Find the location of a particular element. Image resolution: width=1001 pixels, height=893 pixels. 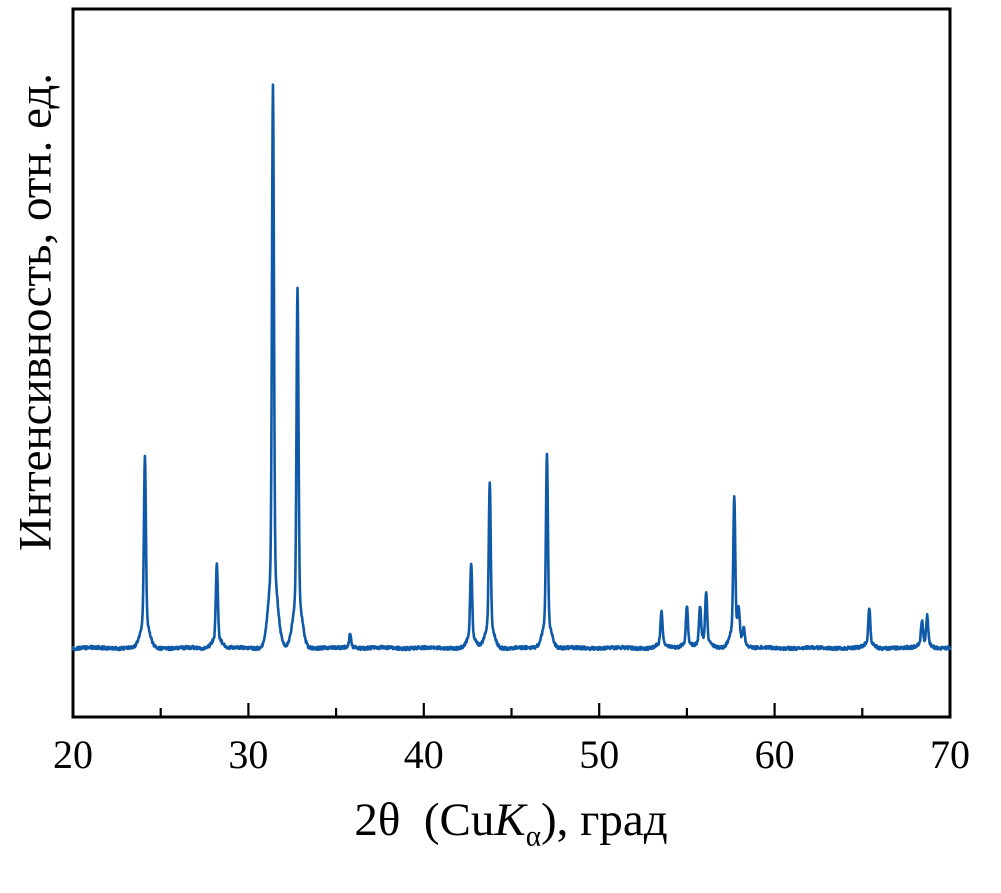

y-axis-label: Интенсивность, отн. ед. is located at coordinates (35, 312).